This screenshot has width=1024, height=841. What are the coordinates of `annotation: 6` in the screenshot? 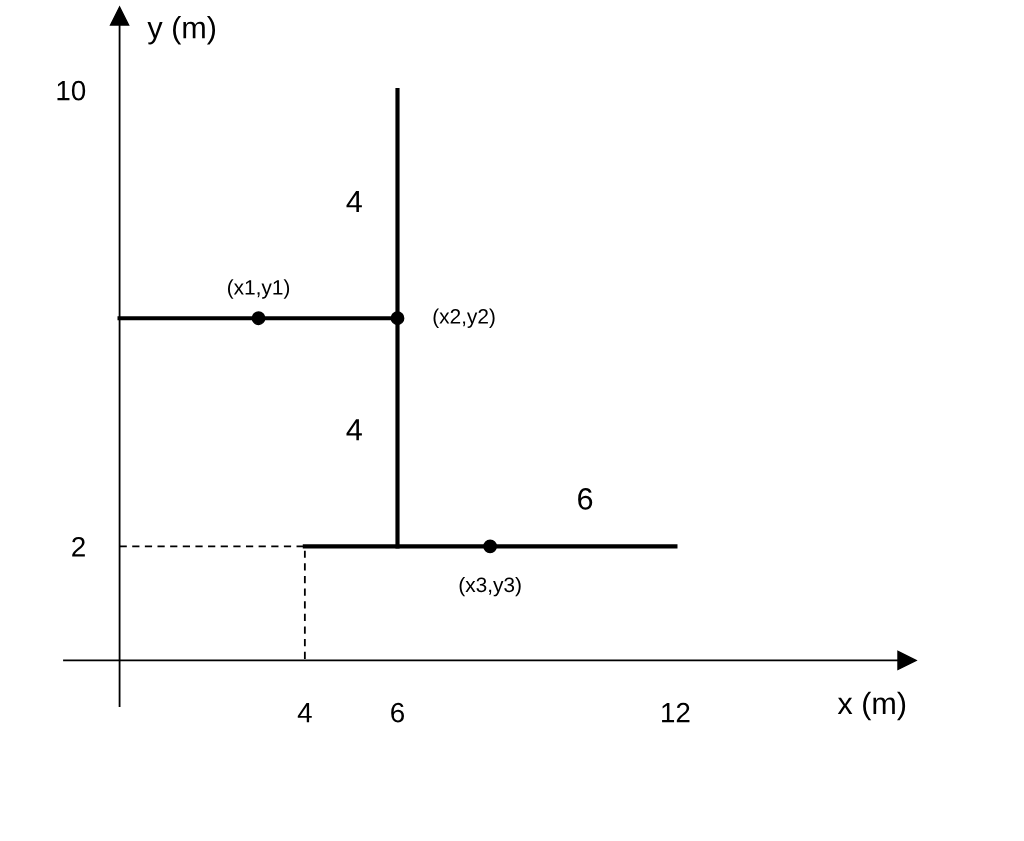 It's located at (585, 499).